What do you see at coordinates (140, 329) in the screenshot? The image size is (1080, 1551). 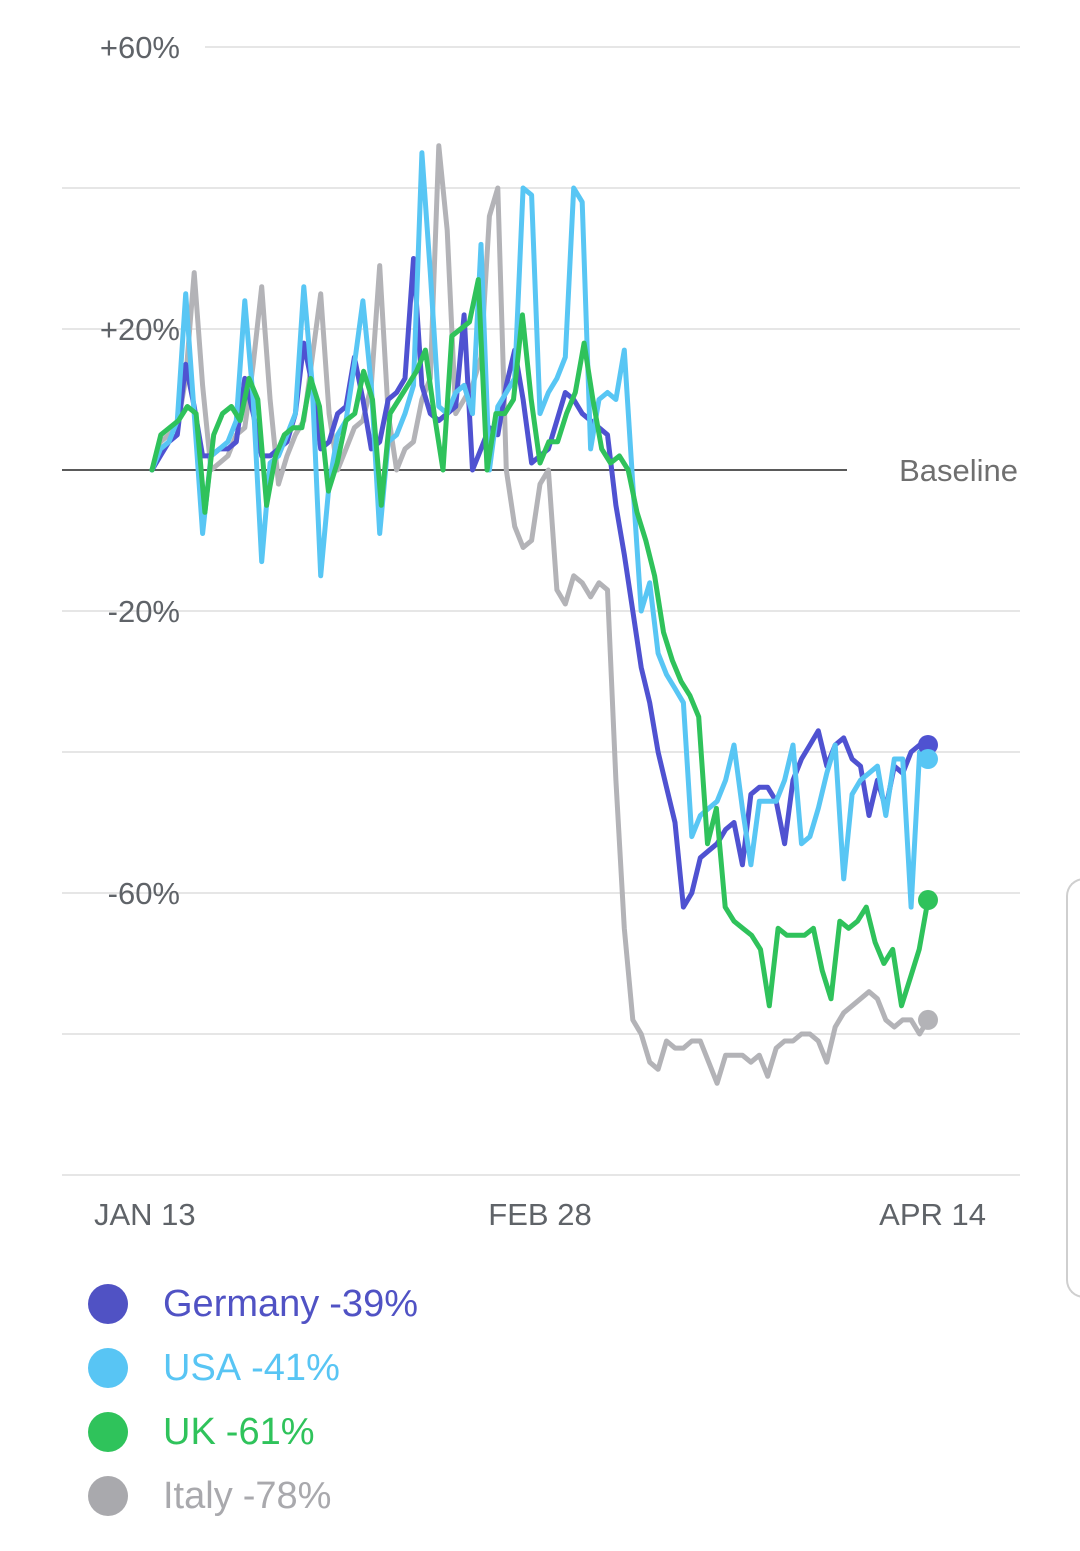 I see `y-tick-label: +20%` at bounding box center [140, 329].